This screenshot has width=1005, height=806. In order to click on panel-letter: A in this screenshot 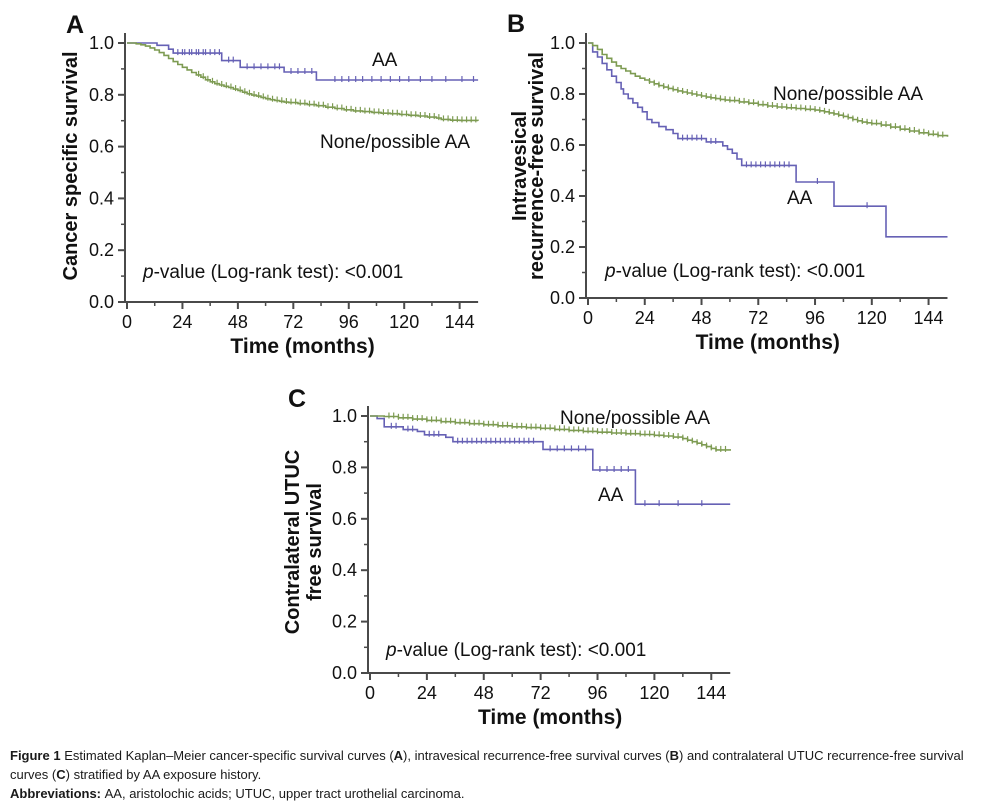, I will do `click(75, 25)`.